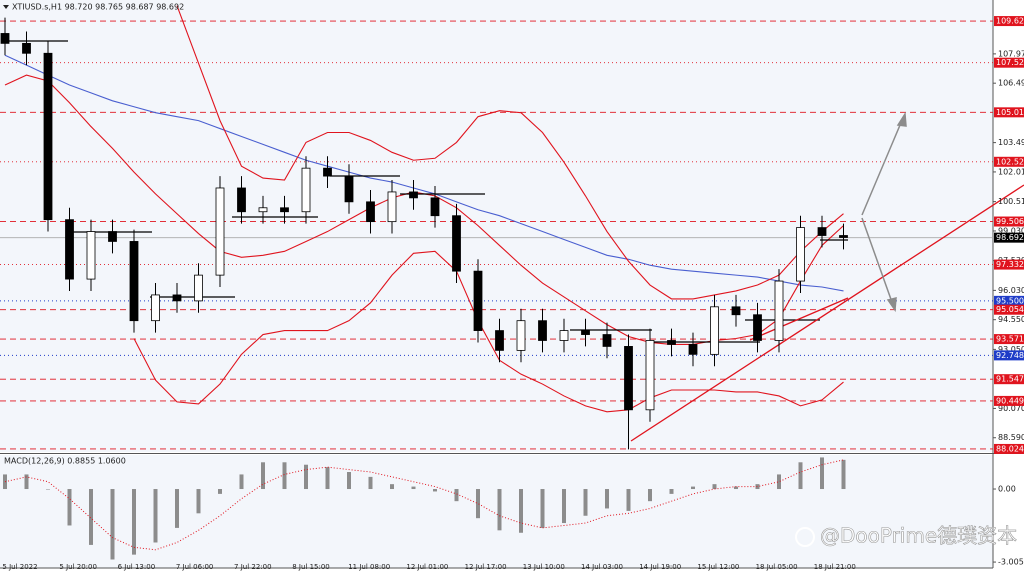 Image resolution: width=1024 pixels, height=574 pixels. What do you see at coordinates (1011, 408) in the screenshot?
I see `y-tick-label: 90.070` at bounding box center [1011, 408].